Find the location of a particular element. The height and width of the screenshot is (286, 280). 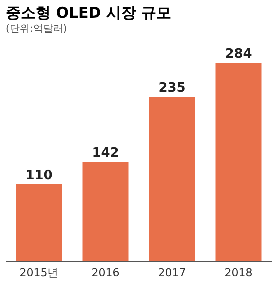

x-tick-label: 2018 is located at coordinates (238, 273).